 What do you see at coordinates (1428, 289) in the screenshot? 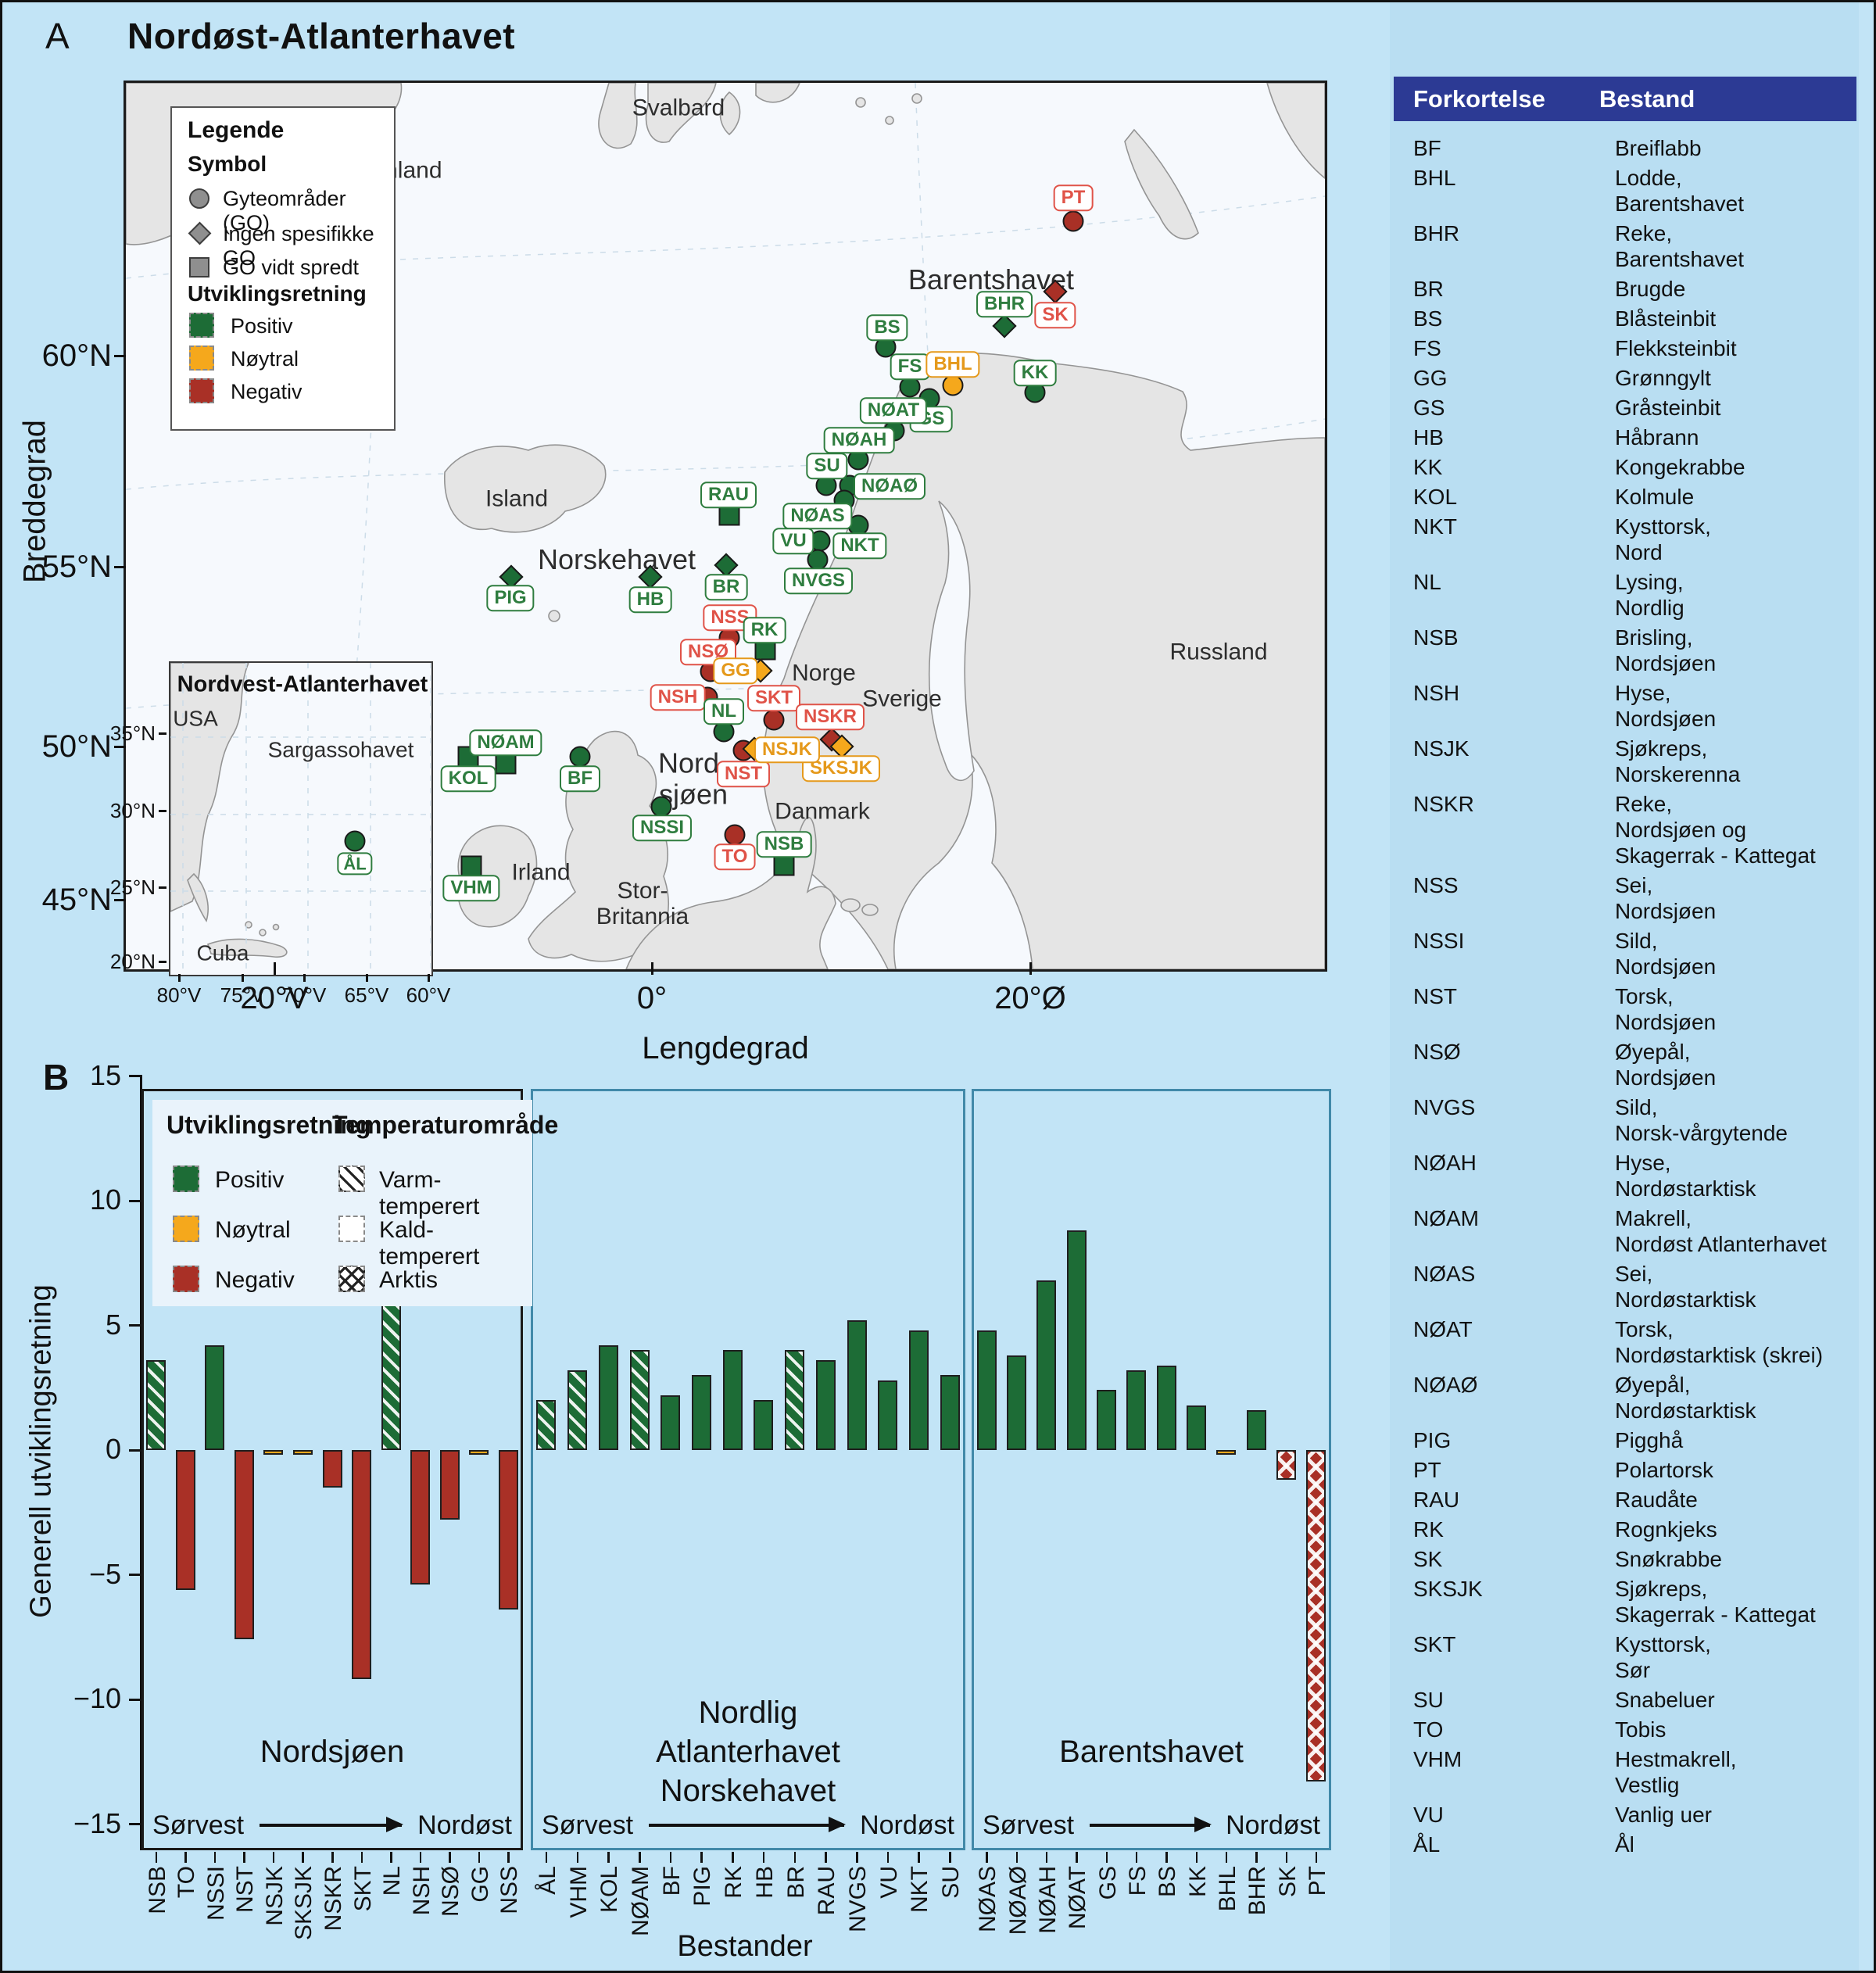
I see `table-abbr: BR` at bounding box center [1428, 289].